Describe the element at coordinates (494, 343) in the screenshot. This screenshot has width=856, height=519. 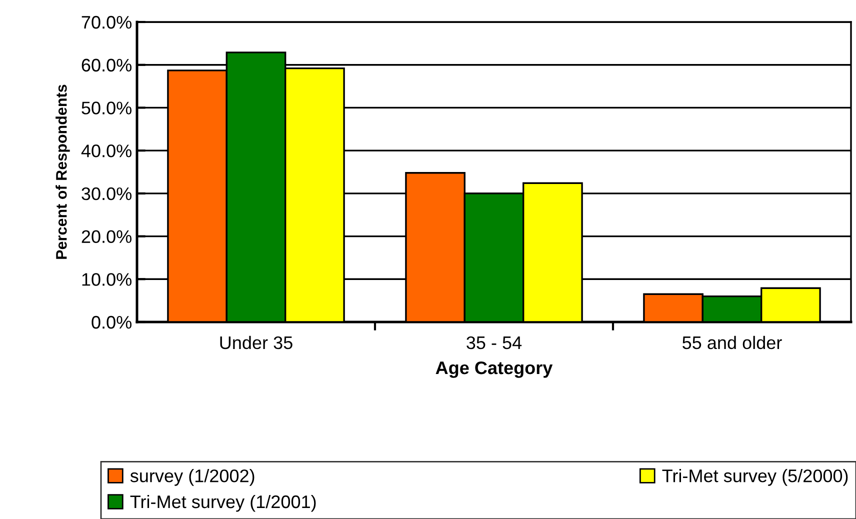
I see `x-tick-label: 35 - 54` at that location.